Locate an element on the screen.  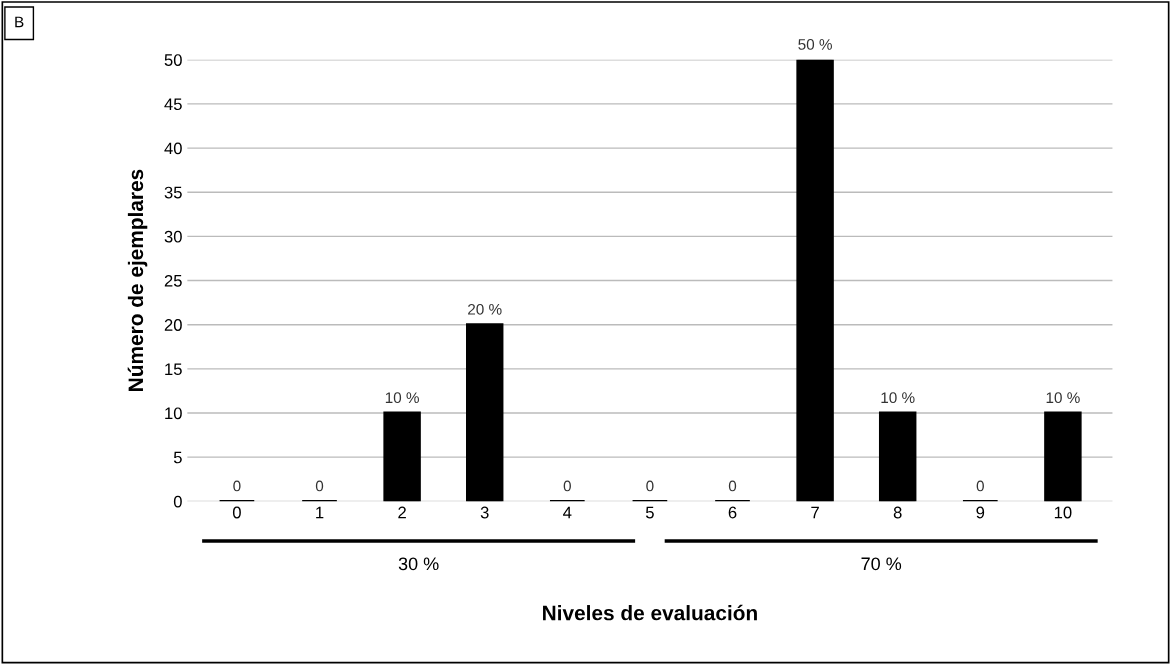
y-tick-label: 20 is located at coordinates (173, 325).